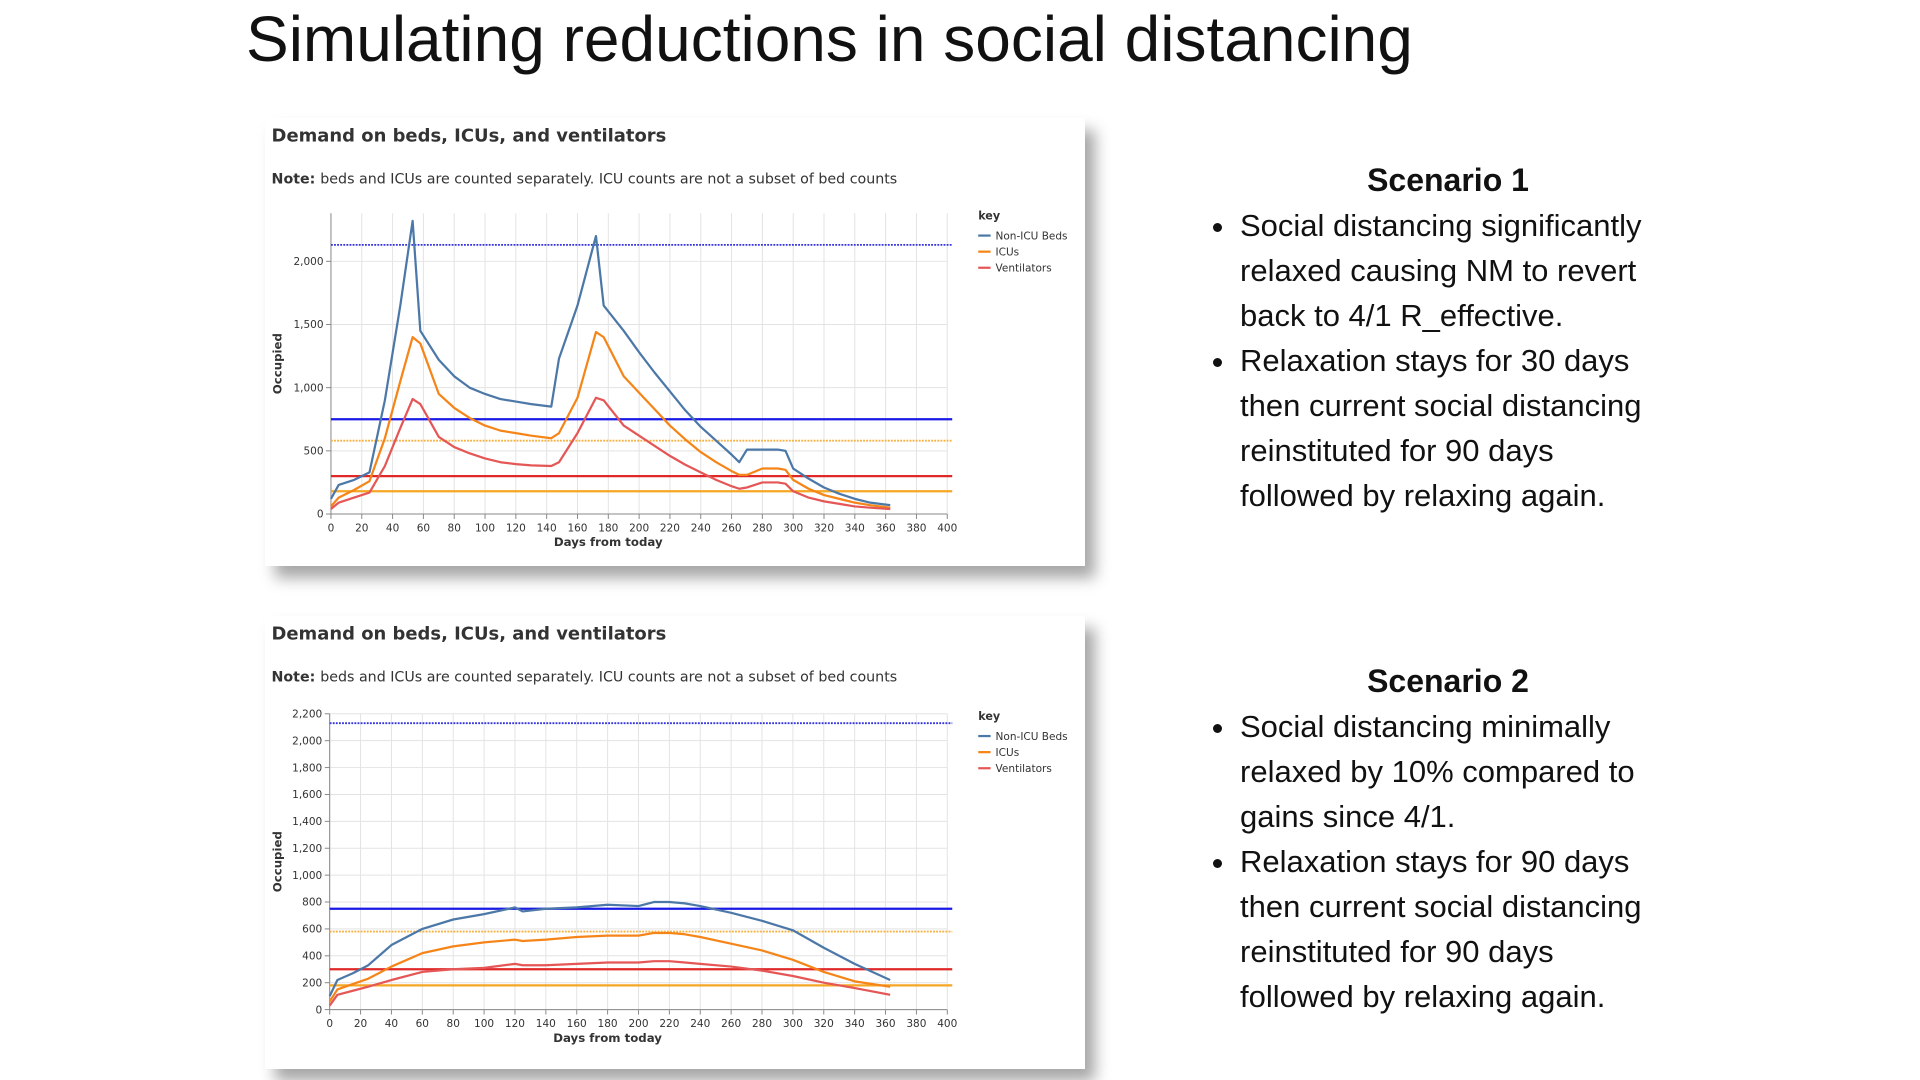 Image resolution: width=1920 pixels, height=1080 pixels. What do you see at coordinates (307, 849) in the screenshot?
I see `y-tick-label: 1,200` at bounding box center [307, 849].